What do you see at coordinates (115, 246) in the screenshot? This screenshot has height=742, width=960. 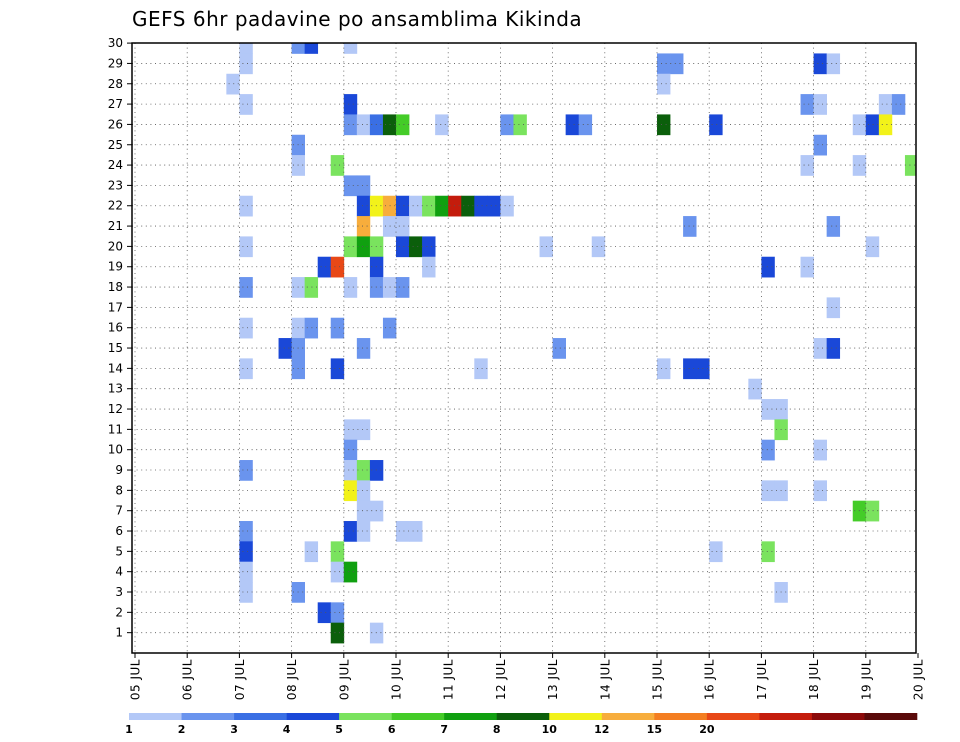 I see `y-tick-label: 20` at bounding box center [115, 246].